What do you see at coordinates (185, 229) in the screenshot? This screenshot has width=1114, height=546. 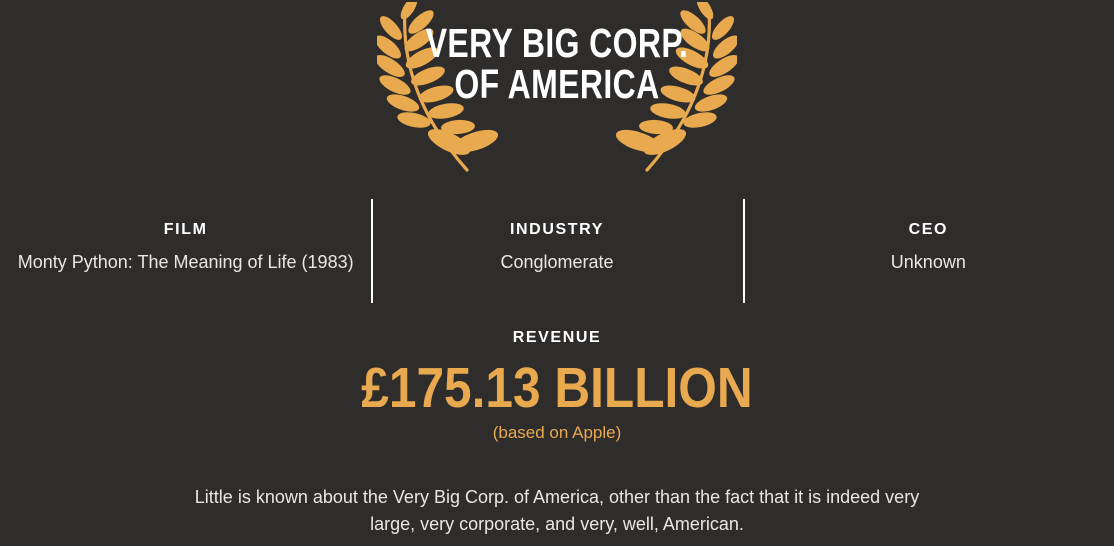 I see `fact-label-film: FILM` at bounding box center [185, 229].